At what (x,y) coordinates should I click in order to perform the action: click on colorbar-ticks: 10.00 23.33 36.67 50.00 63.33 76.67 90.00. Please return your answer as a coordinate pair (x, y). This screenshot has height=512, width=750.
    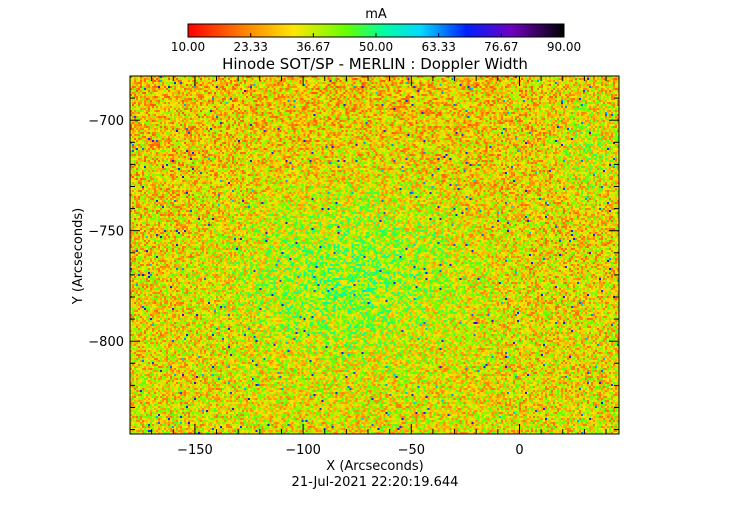
    Looking at the image, I should click on (376, 43).